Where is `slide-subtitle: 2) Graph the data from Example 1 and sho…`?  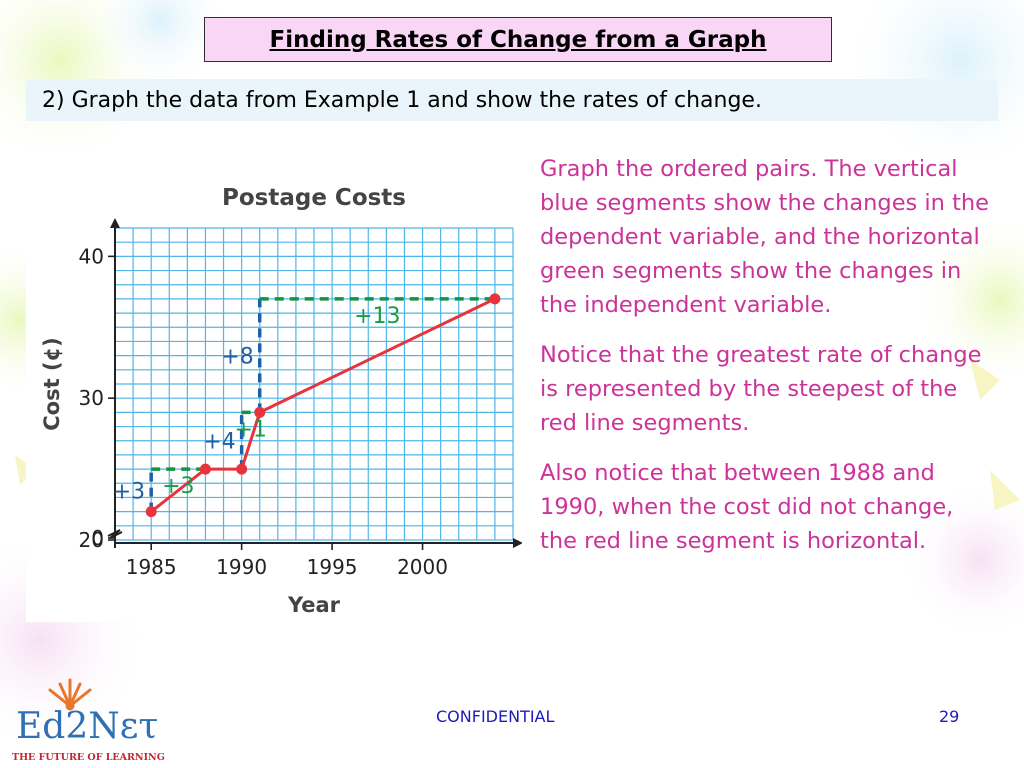
slide-subtitle: 2) Graph the data from Example 1 and sho… is located at coordinates (402, 100).